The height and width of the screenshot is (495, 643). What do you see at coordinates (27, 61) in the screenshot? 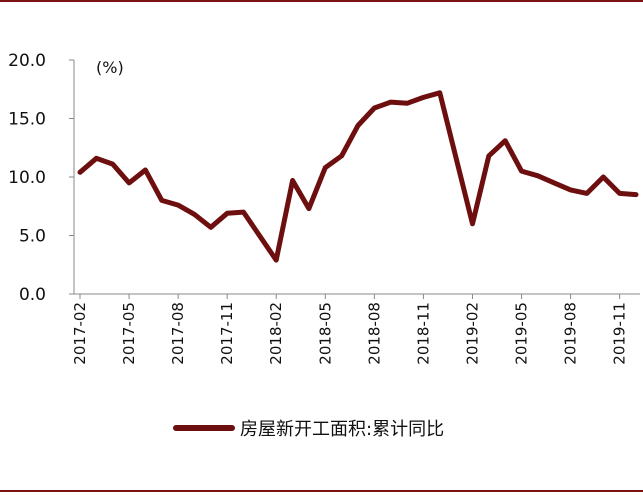
I see `y-tick-label: 20.0` at bounding box center [27, 61].